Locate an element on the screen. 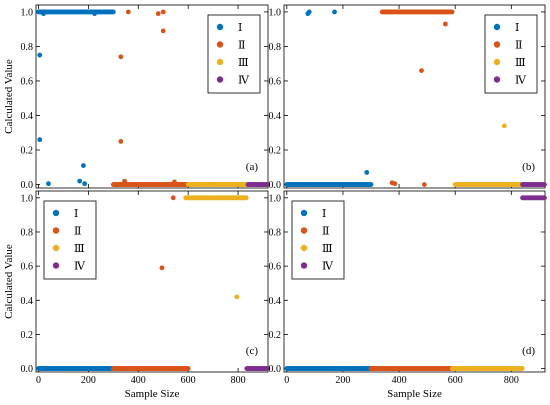  panel-label: (b) is located at coordinates (528, 167).